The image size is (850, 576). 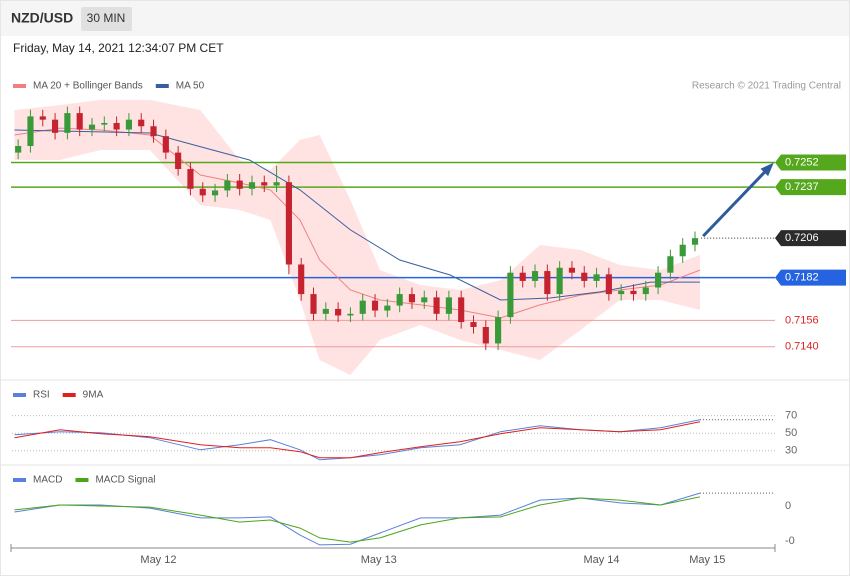 What do you see at coordinates (802, 278) in the screenshot?
I see `level-label: 0.7182` at bounding box center [802, 278].